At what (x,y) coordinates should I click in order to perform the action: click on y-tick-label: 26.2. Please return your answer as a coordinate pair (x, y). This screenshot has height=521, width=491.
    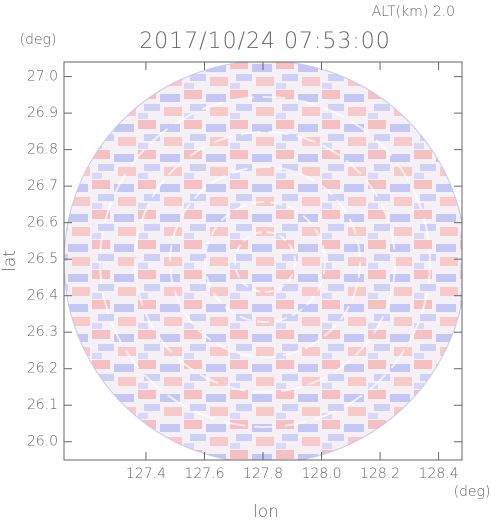
    Looking at the image, I should click on (42, 369).